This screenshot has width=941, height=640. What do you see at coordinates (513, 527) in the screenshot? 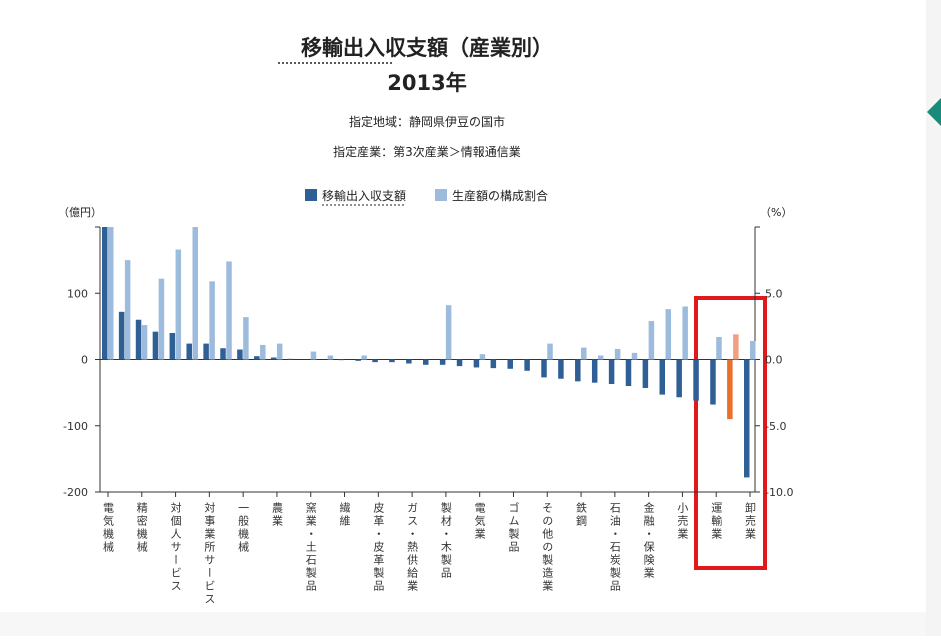
I see `x-tick-label: ゴム製品` at bounding box center [513, 527].